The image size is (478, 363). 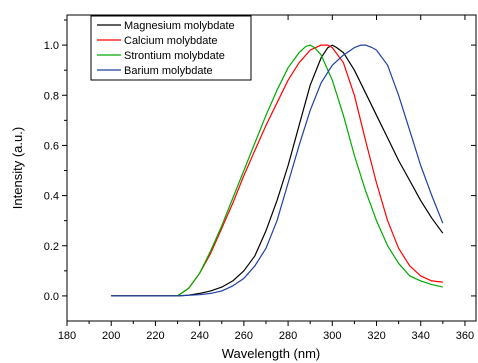 I want to click on legend-label-1: Magnesium molybdate, so click(x=179, y=26).